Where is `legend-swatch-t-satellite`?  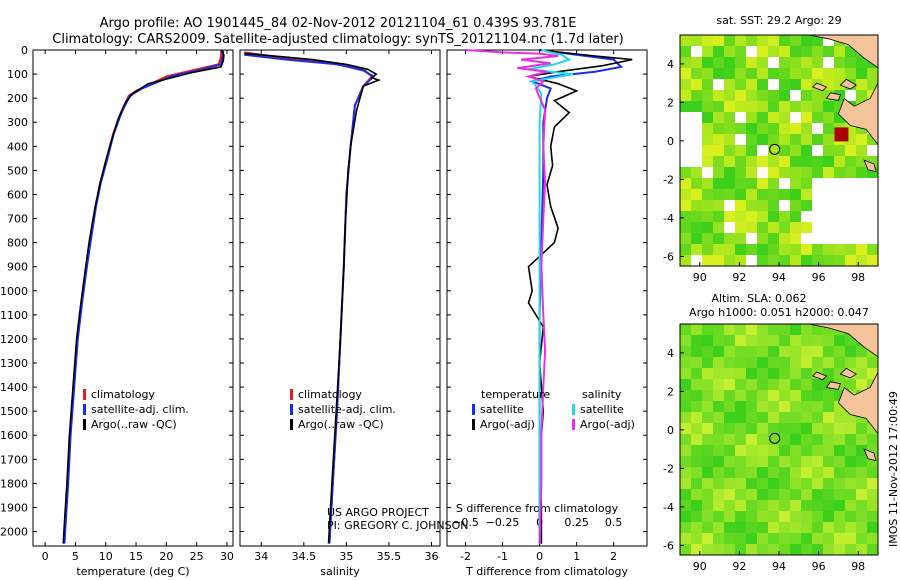 legend-swatch-t-satellite is located at coordinates (473, 409).